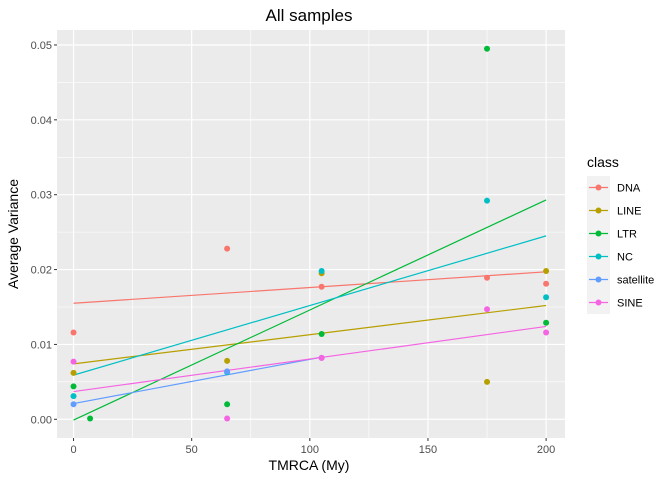 This screenshot has width=672, height=480. What do you see at coordinates (629, 212) in the screenshot?
I see `legend-label: LINE` at bounding box center [629, 212].